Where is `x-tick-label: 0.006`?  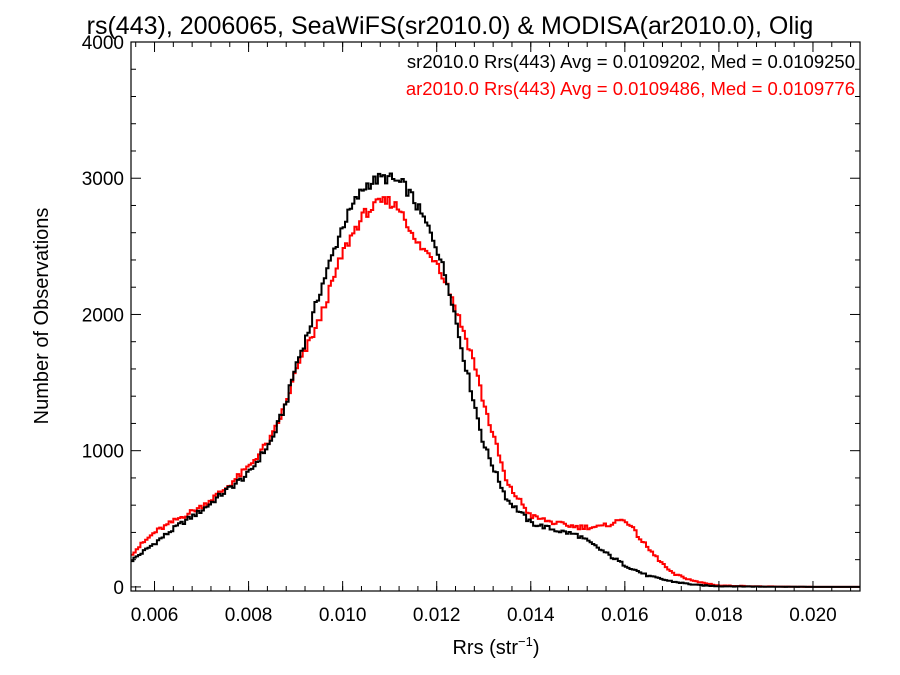
x-tick-label: 0.006 is located at coordinates (155, 615).